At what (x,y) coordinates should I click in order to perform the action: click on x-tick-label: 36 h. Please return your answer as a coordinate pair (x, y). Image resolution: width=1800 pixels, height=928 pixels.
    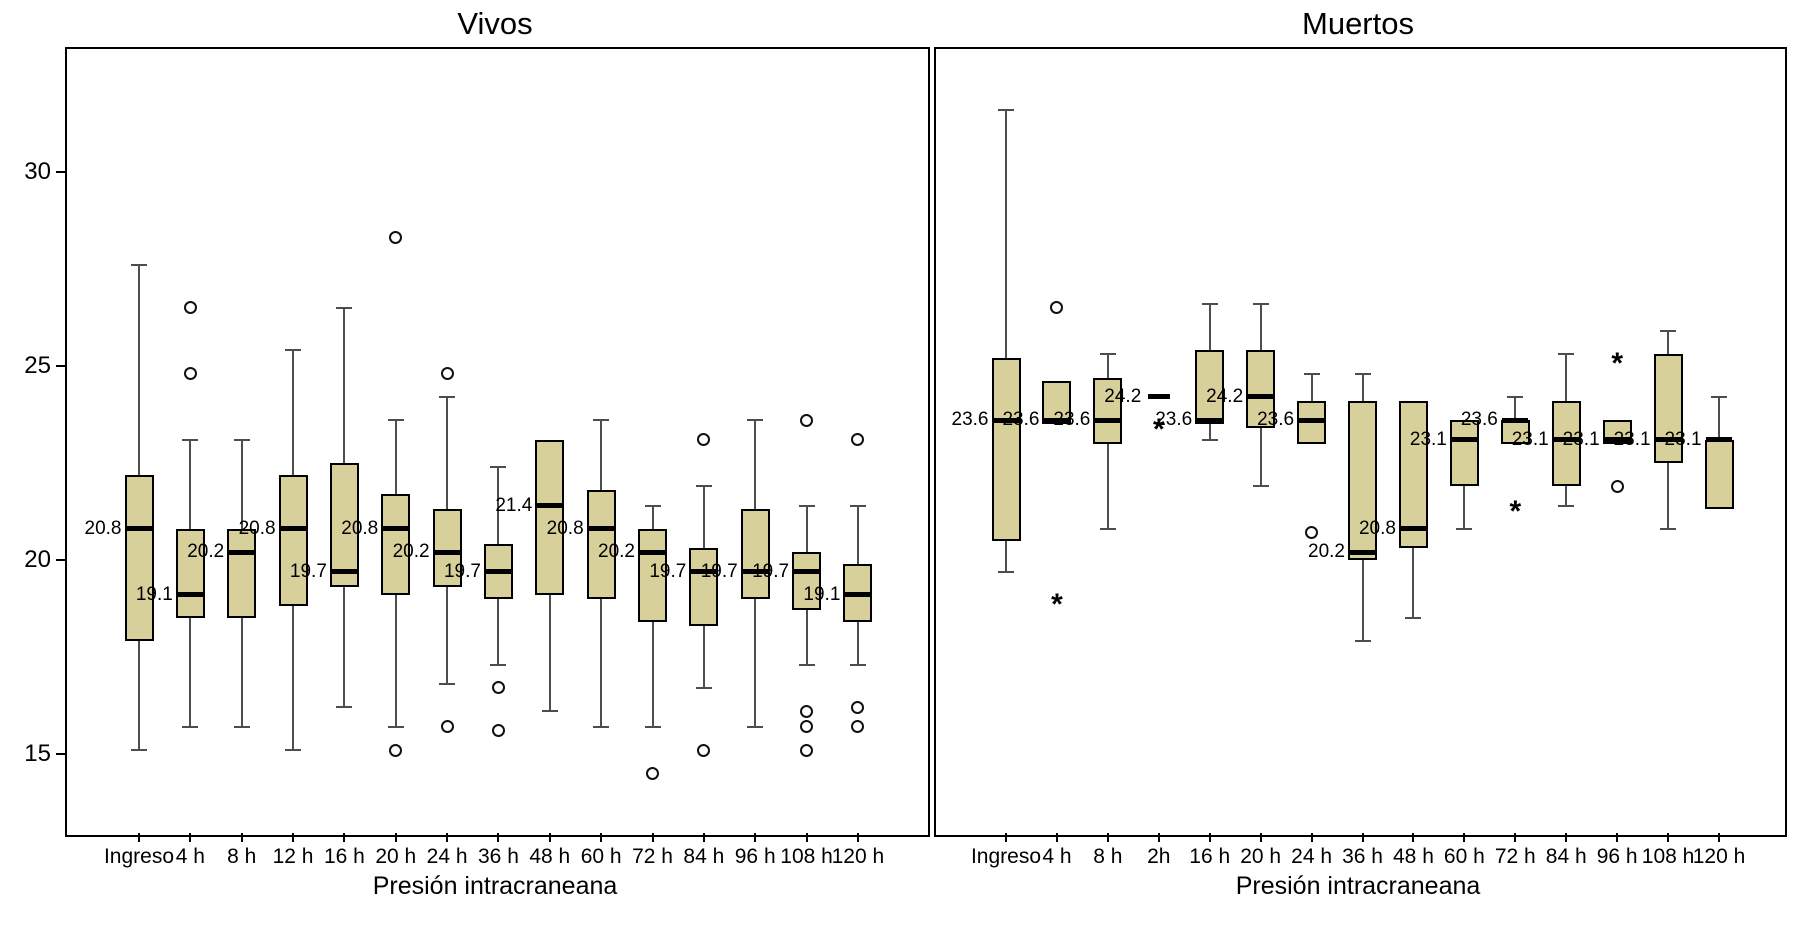
    Looking at the image, I should click on (498, 856).